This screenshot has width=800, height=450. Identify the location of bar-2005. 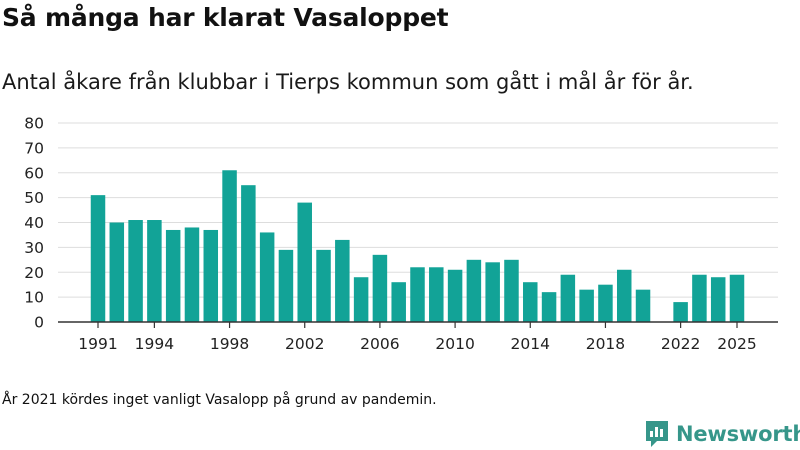
(361, 299).